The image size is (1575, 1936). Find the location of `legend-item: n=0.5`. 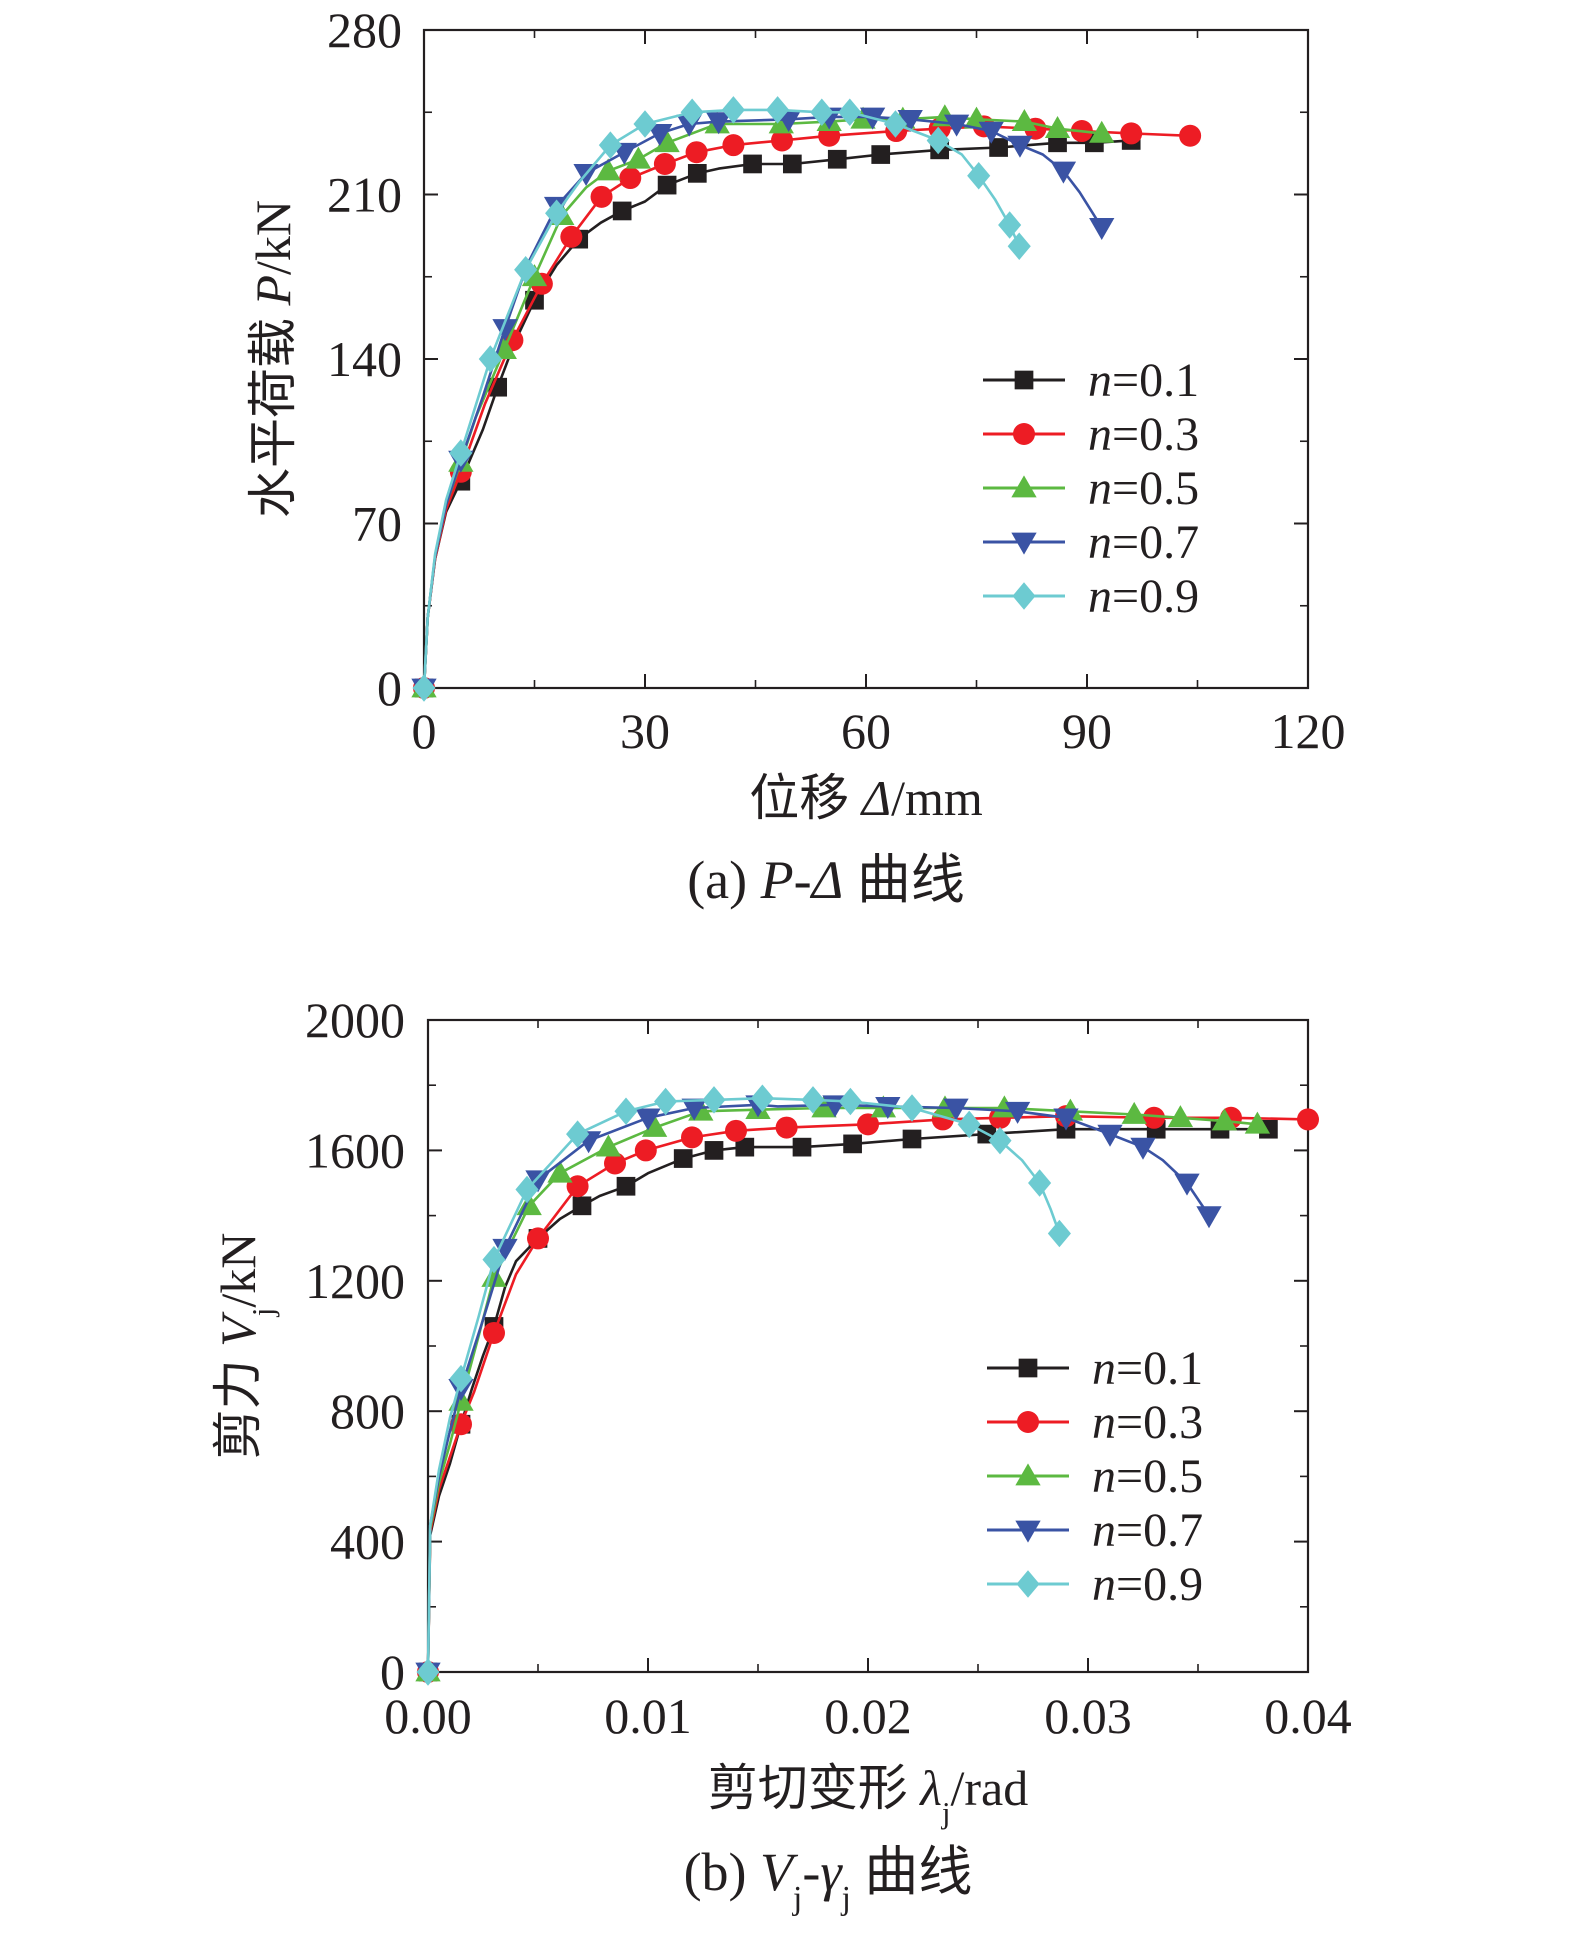

legend-item: n=0.5 is located at coordinates (1091, 488).